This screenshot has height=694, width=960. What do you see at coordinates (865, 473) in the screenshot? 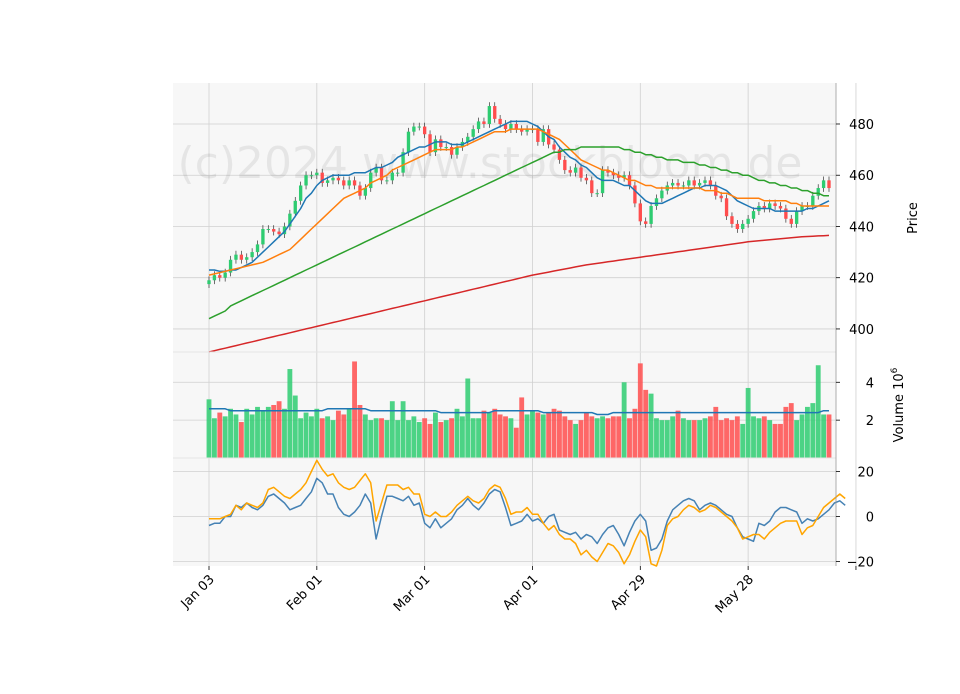
I see `oscillator-tick-label: 20` at bounding box center [865, 473].